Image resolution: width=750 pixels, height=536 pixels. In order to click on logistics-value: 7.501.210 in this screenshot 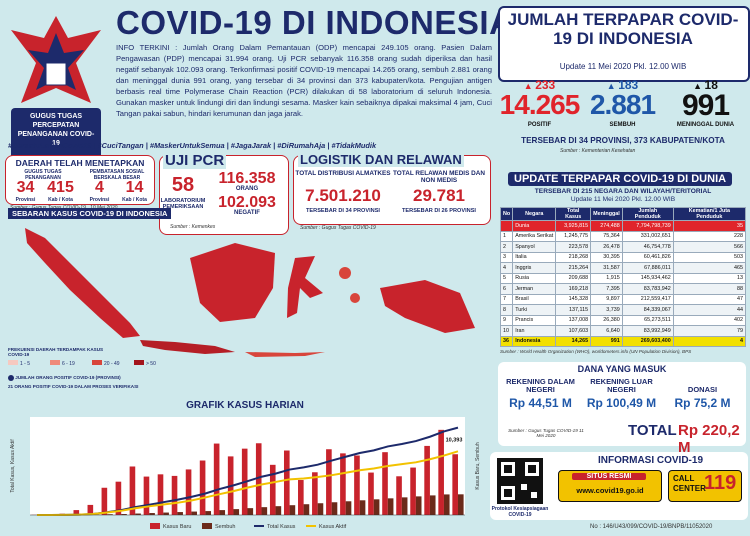, I will do `click(343, 195)`.